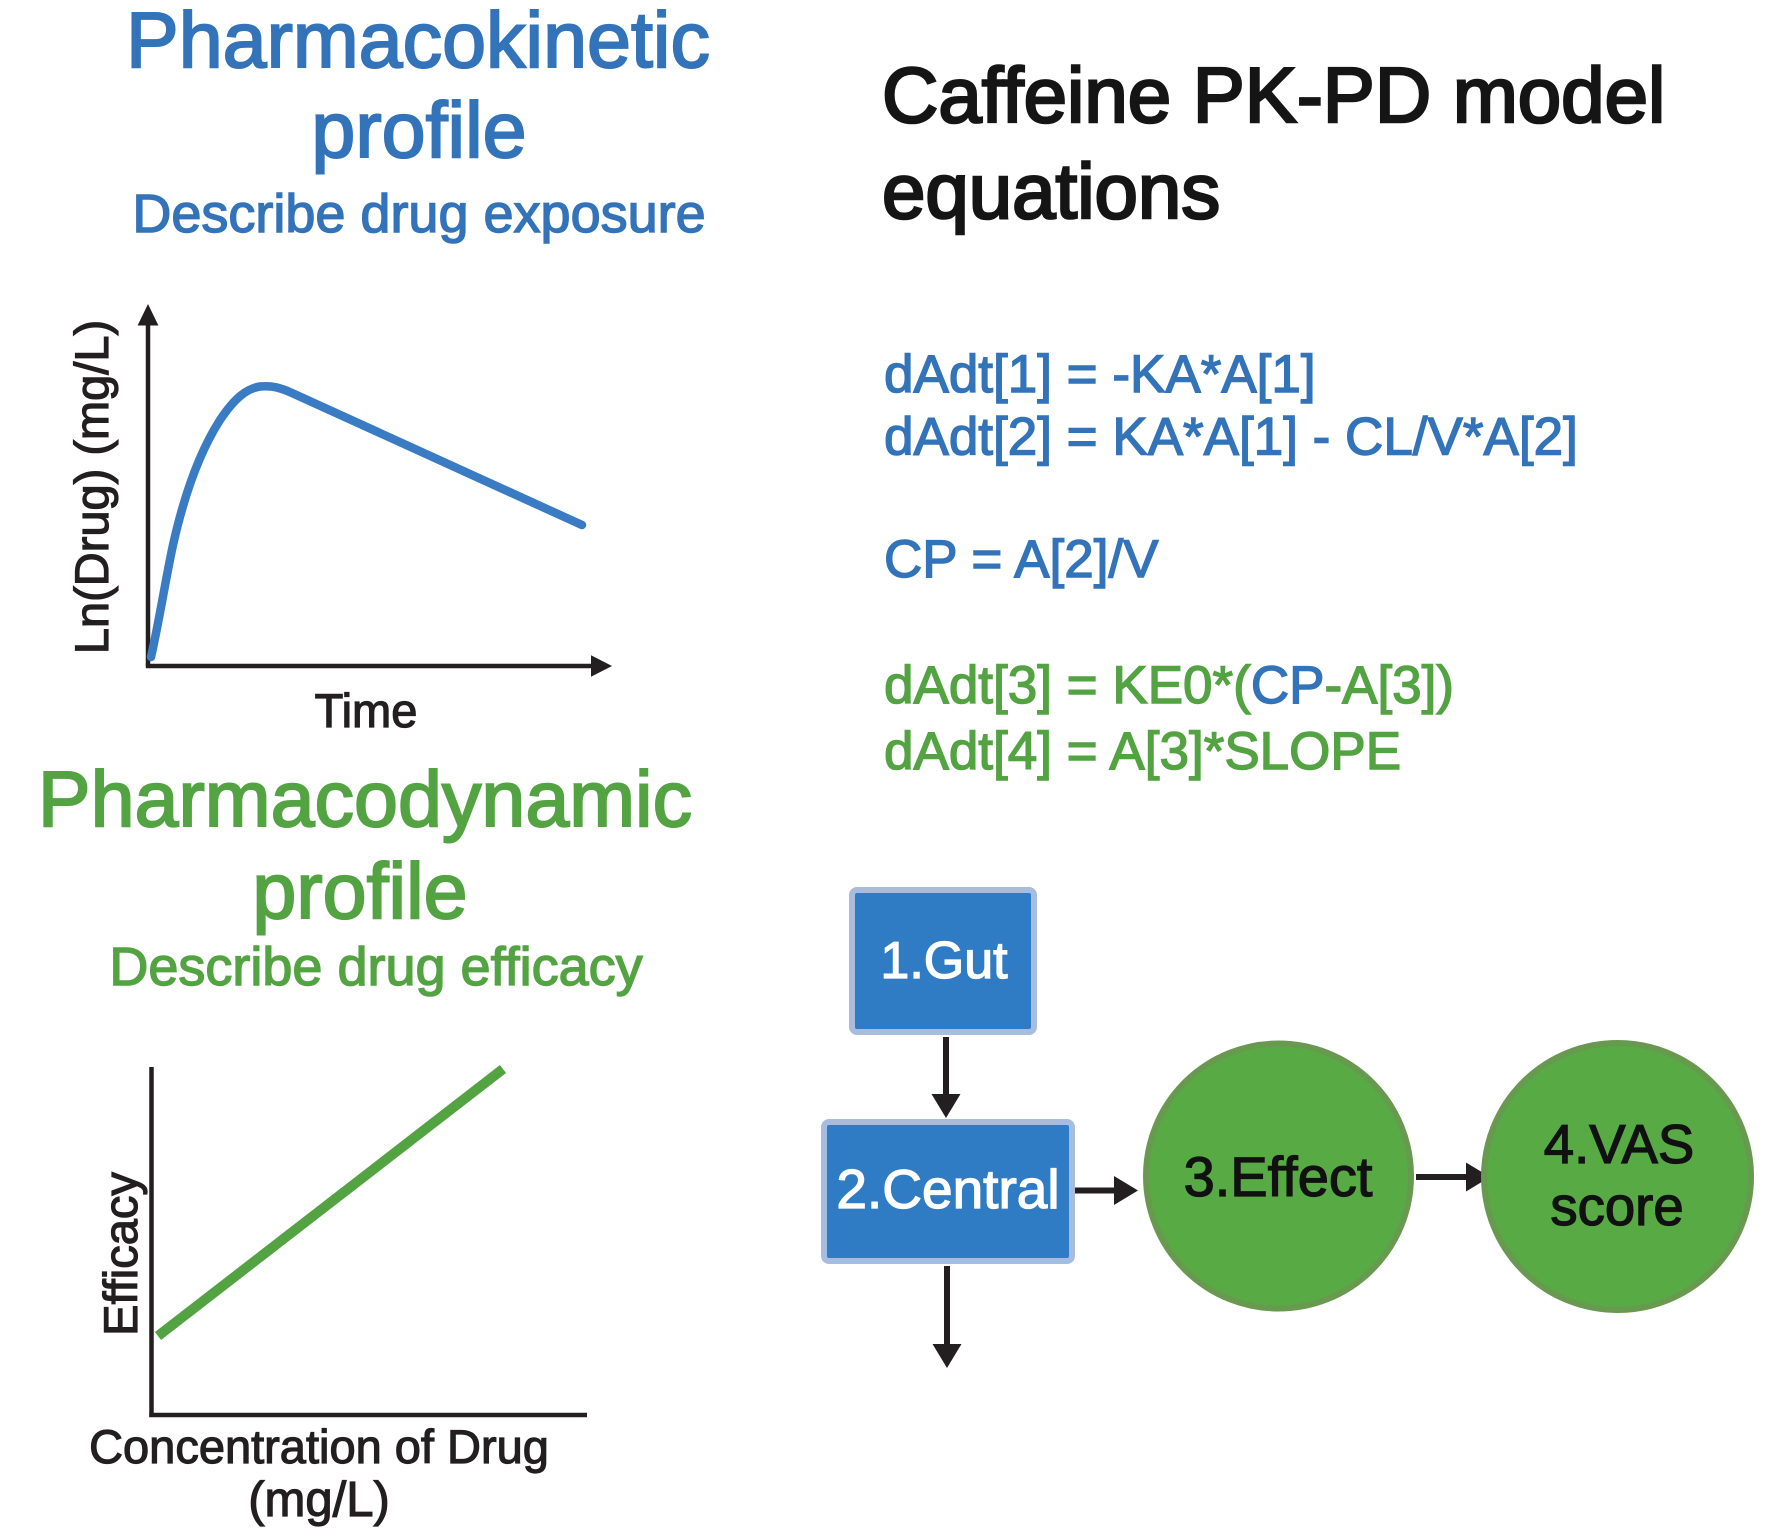 This screenshot has height=1536, width=1776. I want to click on svg-text: CP = A[2]/V, so click(1021, 559).